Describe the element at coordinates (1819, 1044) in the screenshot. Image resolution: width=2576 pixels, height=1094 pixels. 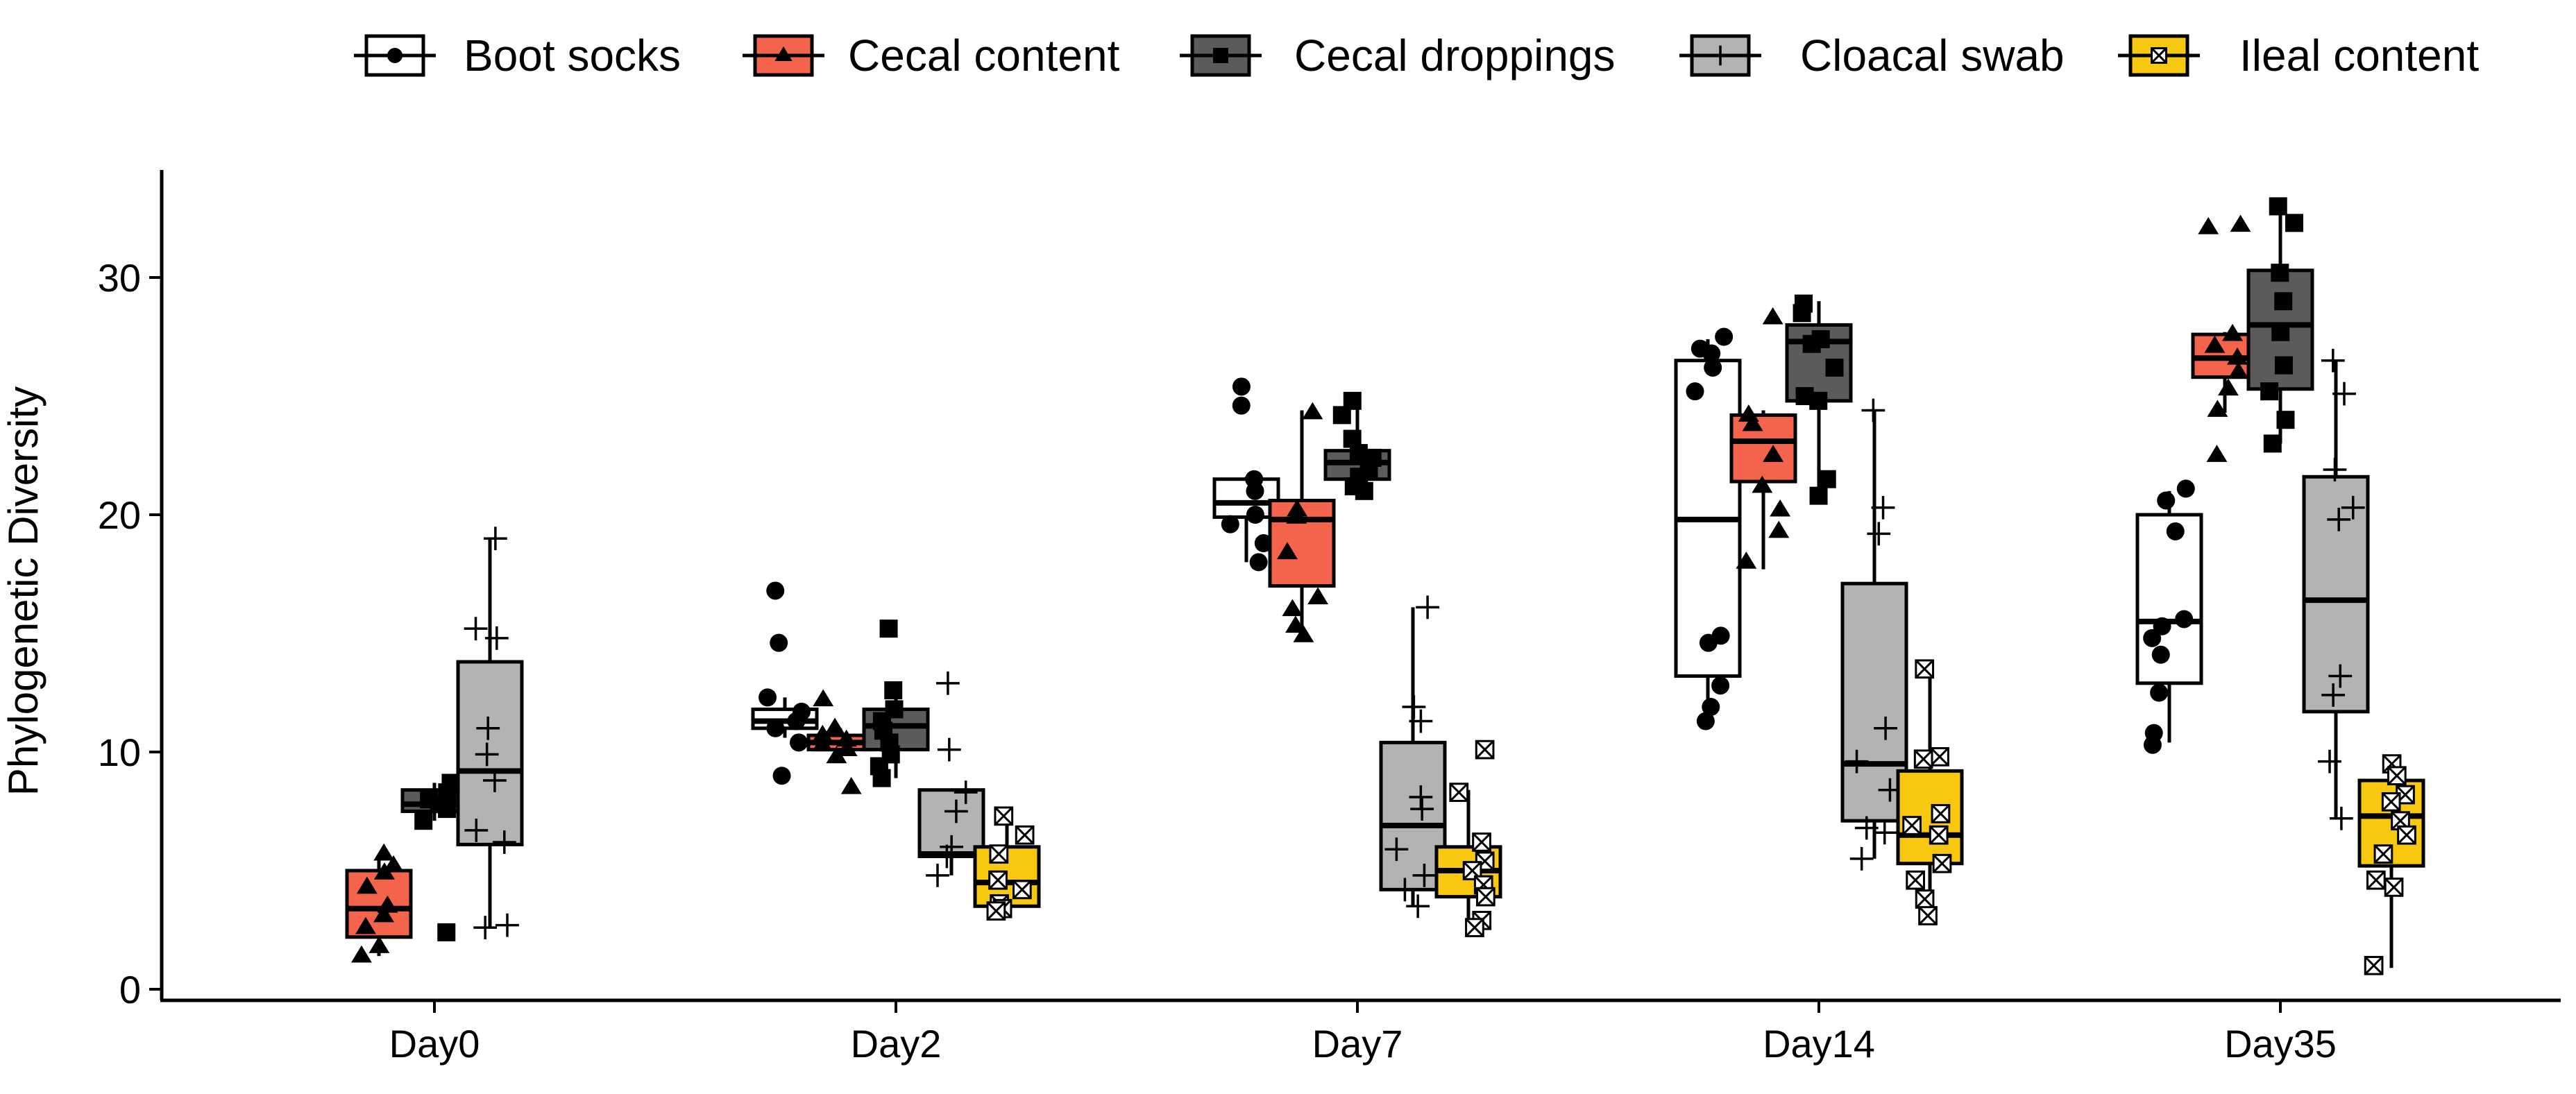
I see `x-tick-label: Day14` at that location.